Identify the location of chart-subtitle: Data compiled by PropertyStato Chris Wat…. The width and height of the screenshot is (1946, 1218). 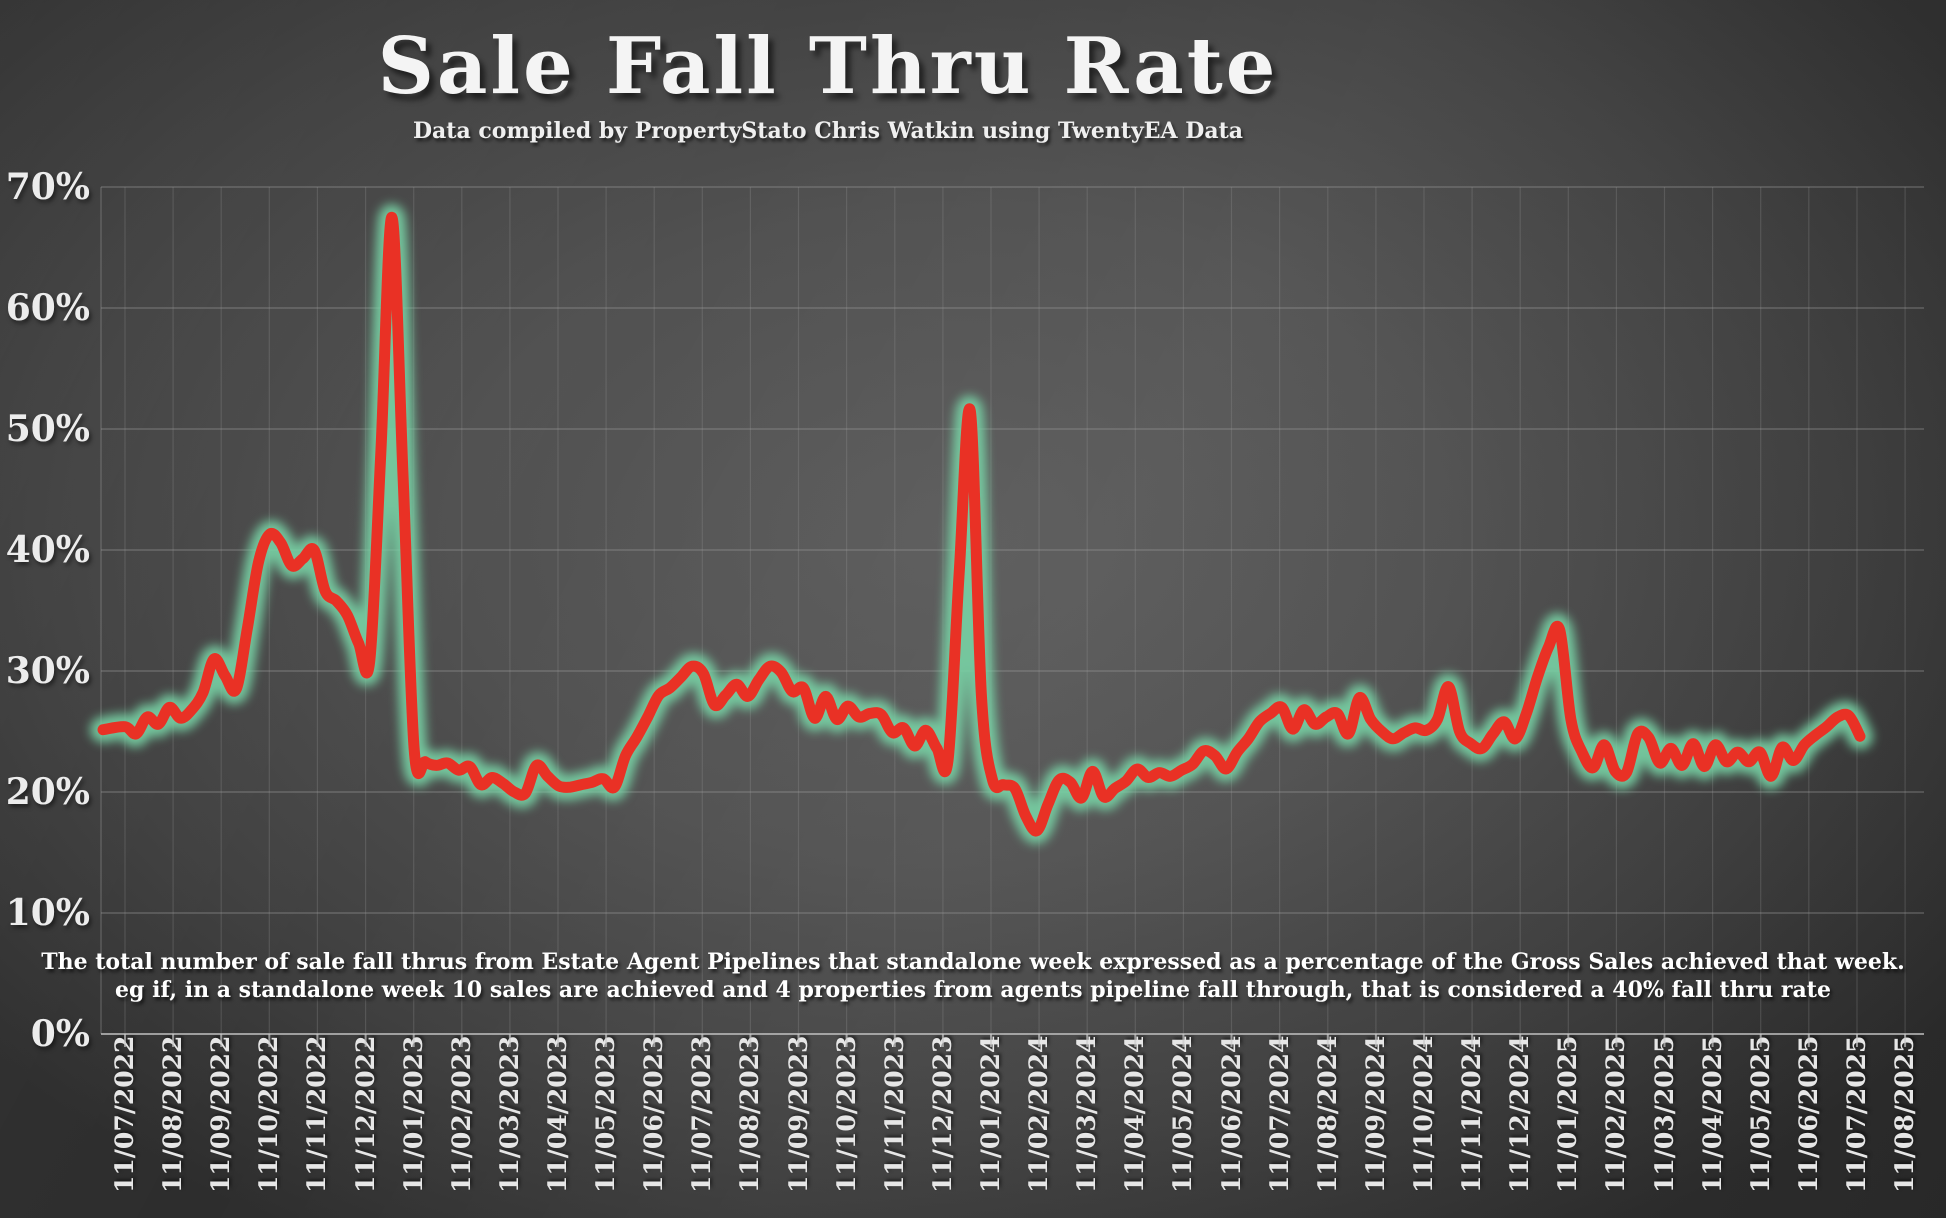
(828, 130).